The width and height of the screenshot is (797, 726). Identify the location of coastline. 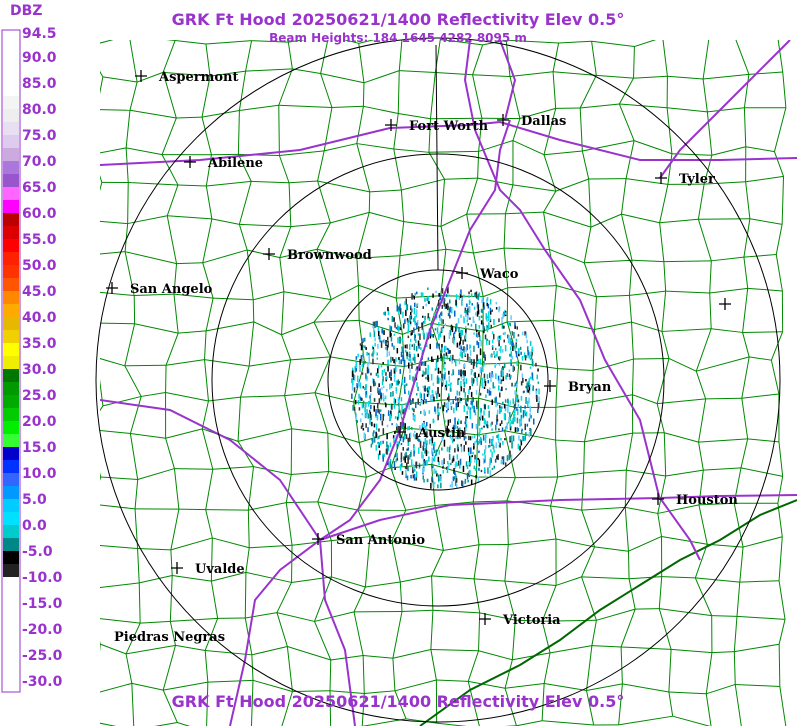
(608, 612).